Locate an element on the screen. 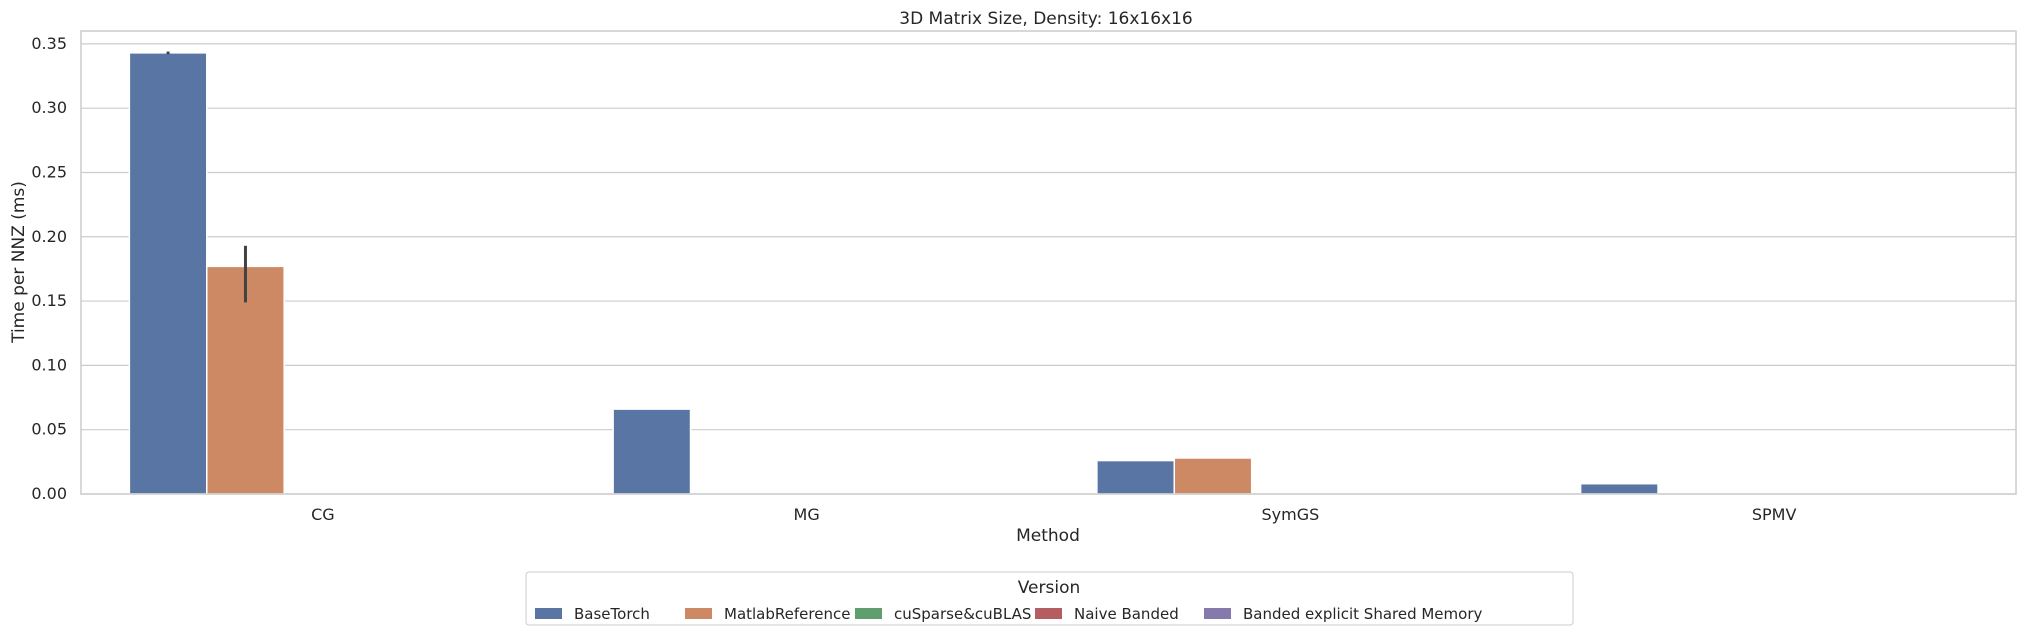 This screenshot has height=639, width=2028. legend-label: BaseTorch is located at coordinates (612, 614).